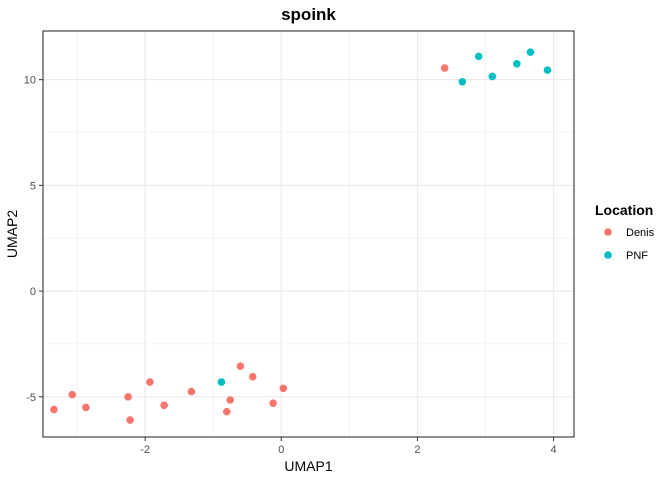  I want to click on y-tick-label: -5, so click(31, 398).